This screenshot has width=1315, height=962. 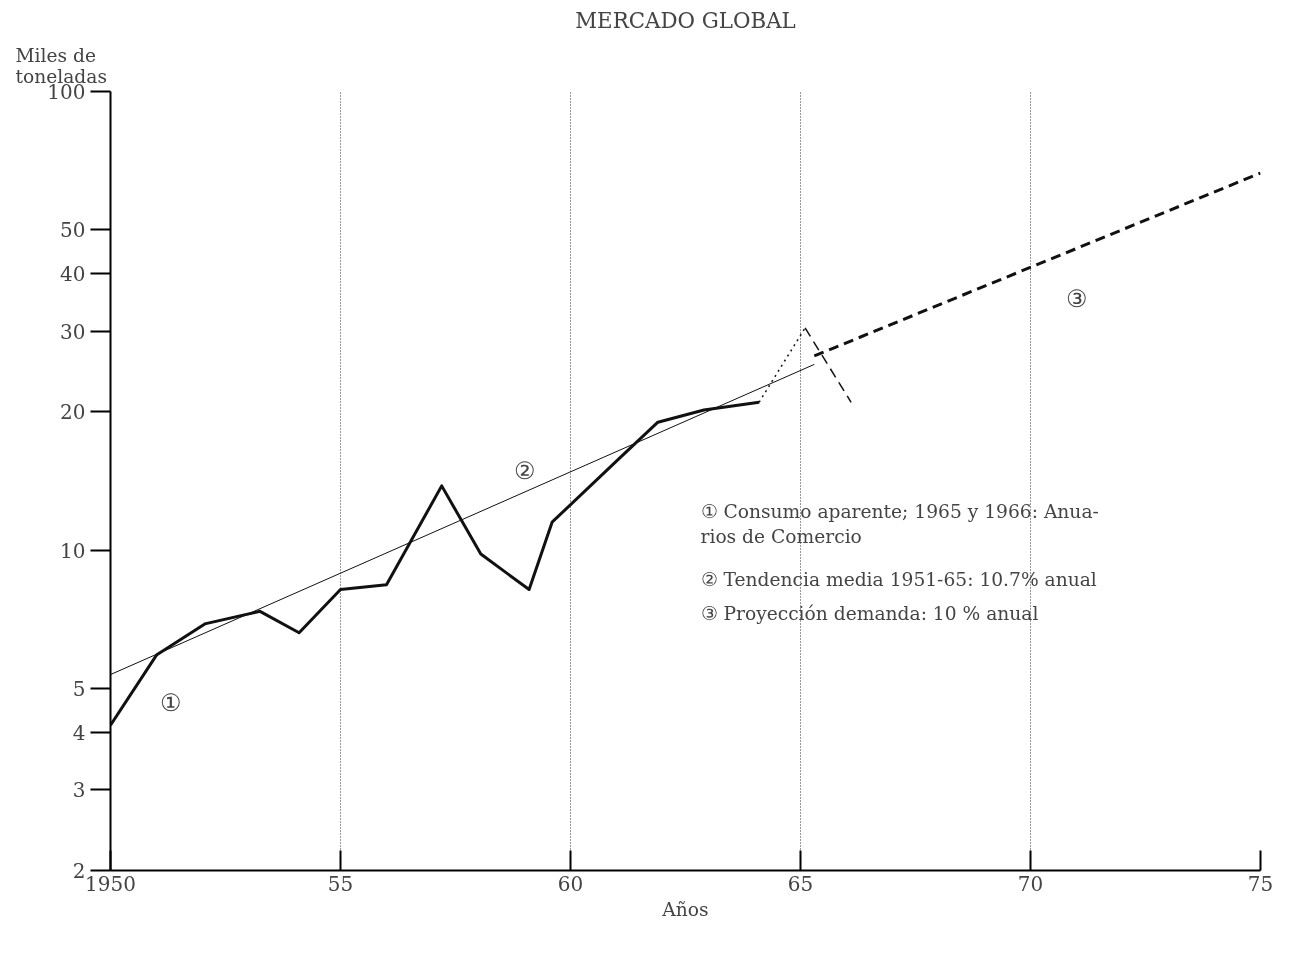 I want to click on annotation: ③ Proyección demanda: 10 % anual, so click(x=869, y=613).